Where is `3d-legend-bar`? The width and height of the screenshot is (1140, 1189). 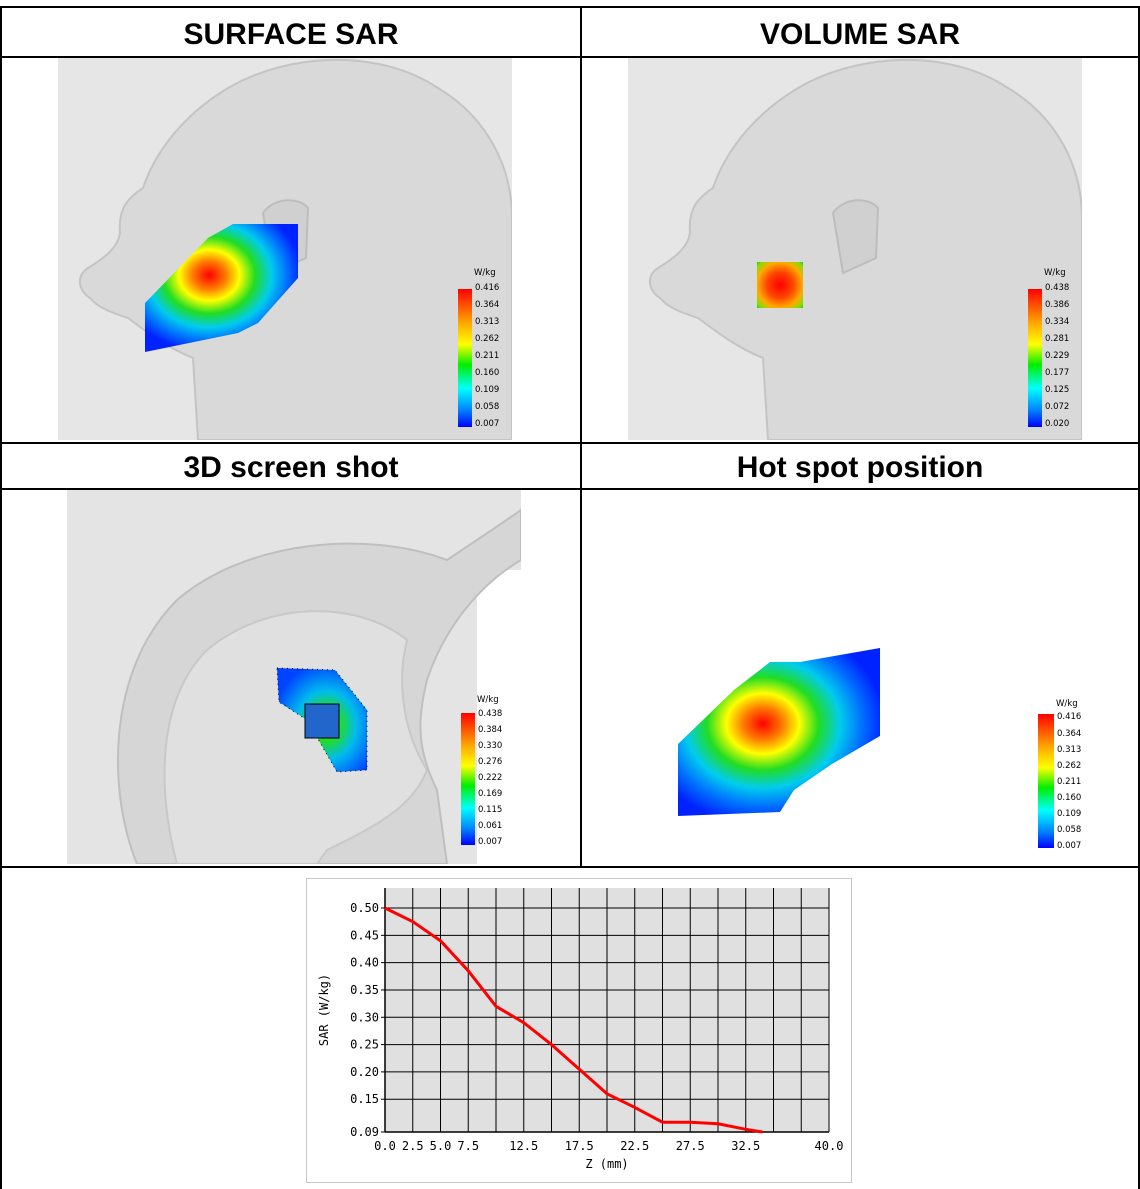
3d-legend-bar is located at coordinates (468, 779).